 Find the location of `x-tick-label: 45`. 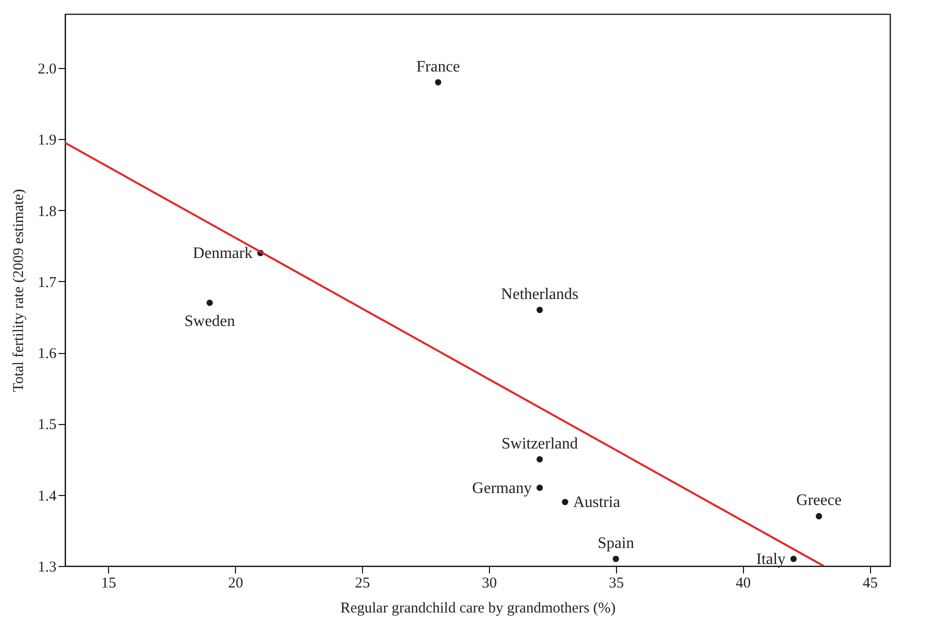

x-tick-label: 45 is located at coordinates (870, 584).